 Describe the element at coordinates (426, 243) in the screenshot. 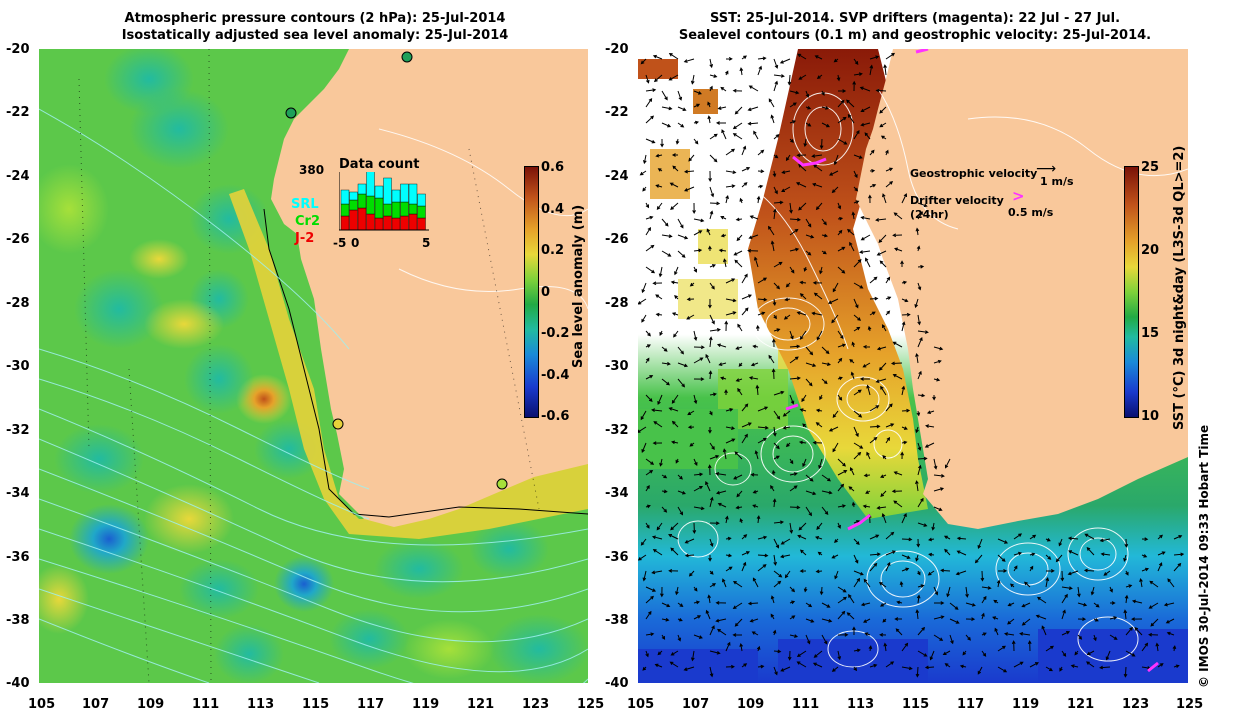

I see `inset-xtick: 5` at that location.